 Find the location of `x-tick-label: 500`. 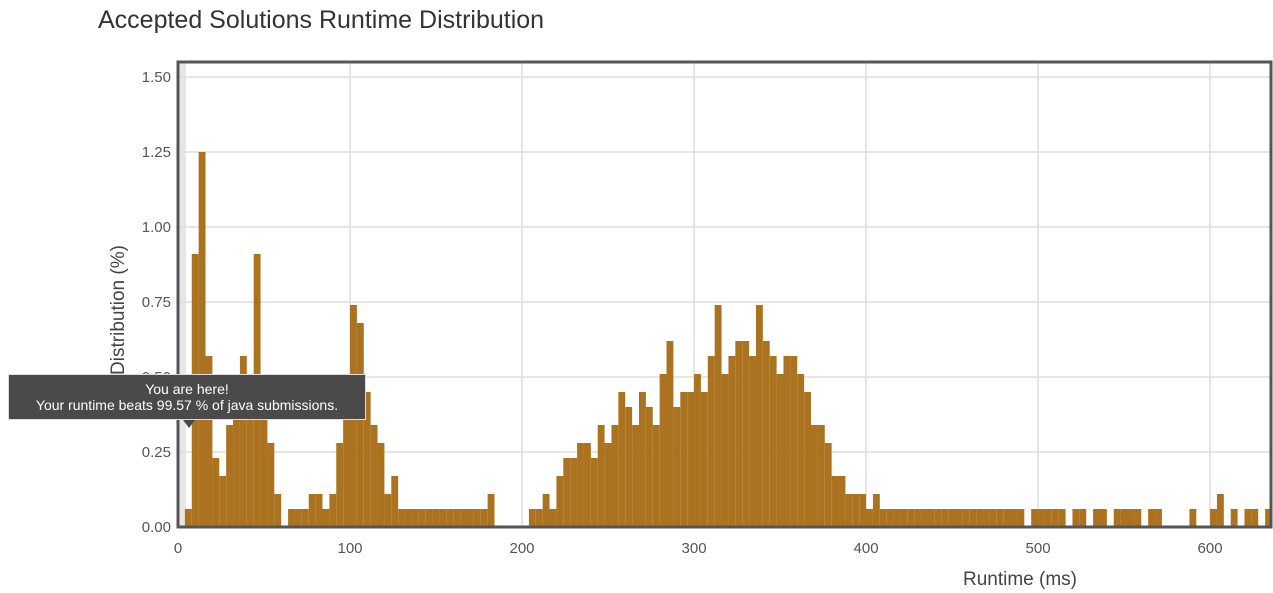

x-tick-label: 500 is located at coordinates (1038, 548).